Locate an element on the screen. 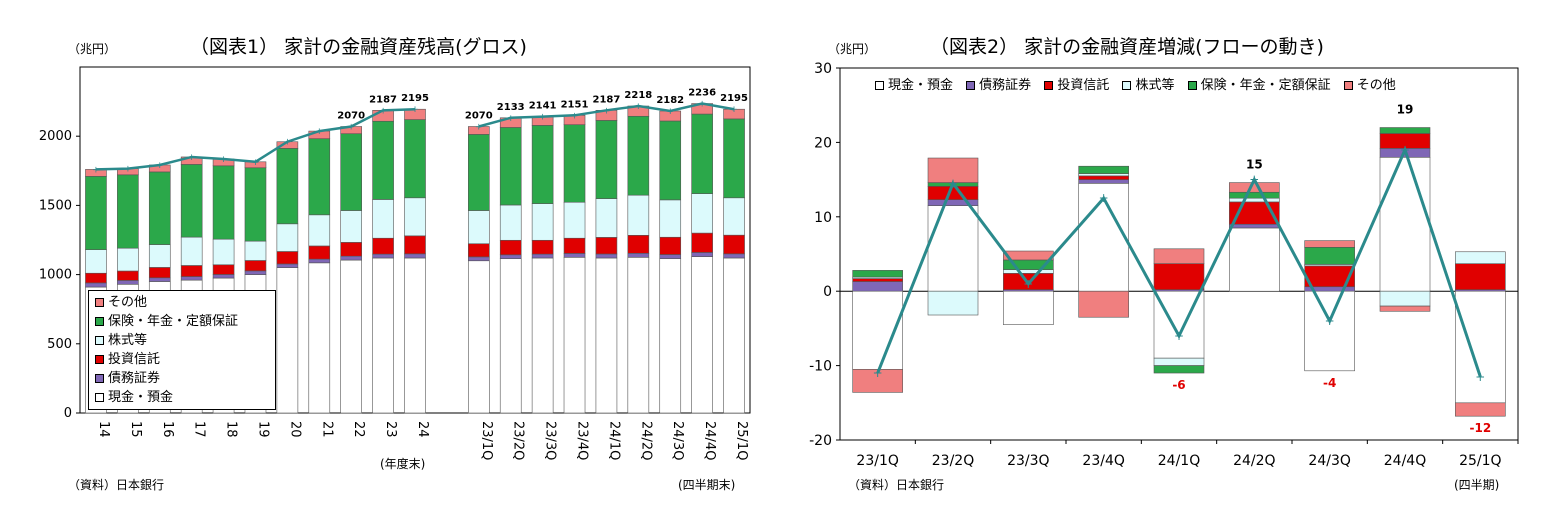  y-axis-unit-2: （兆円） is located at coordinates (852, 49).